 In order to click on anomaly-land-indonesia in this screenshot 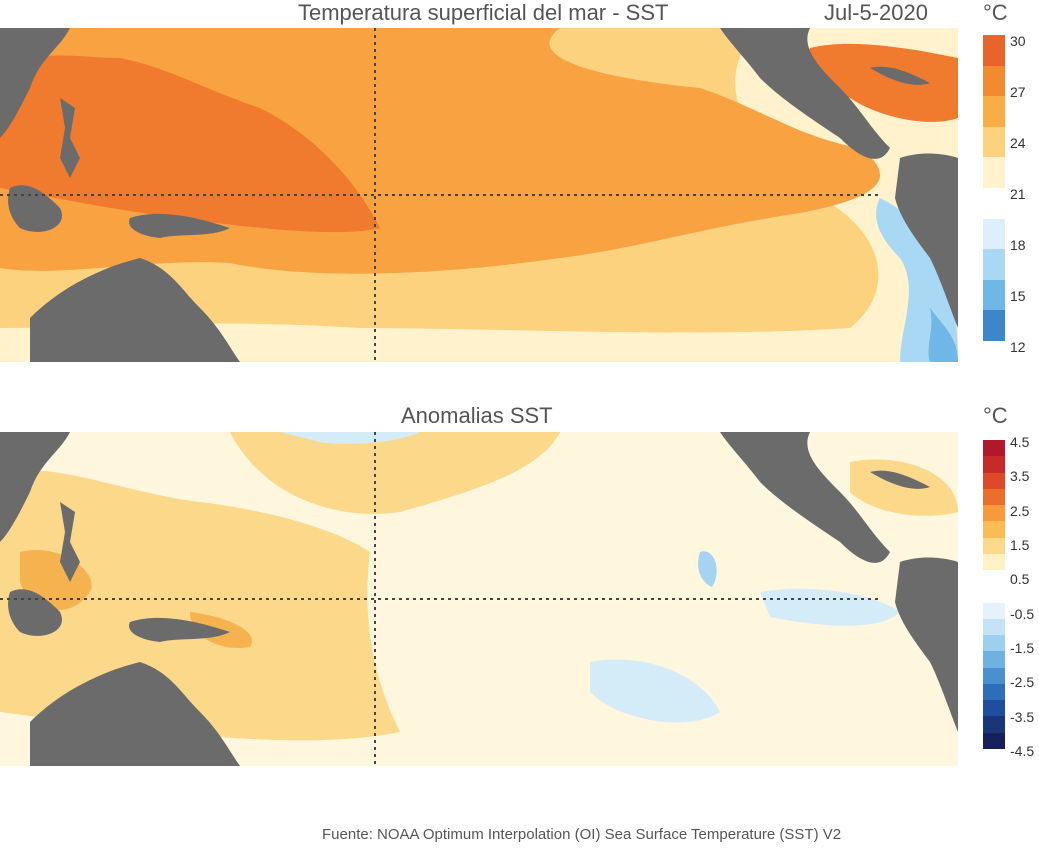, I will do `click(35, 612)`.